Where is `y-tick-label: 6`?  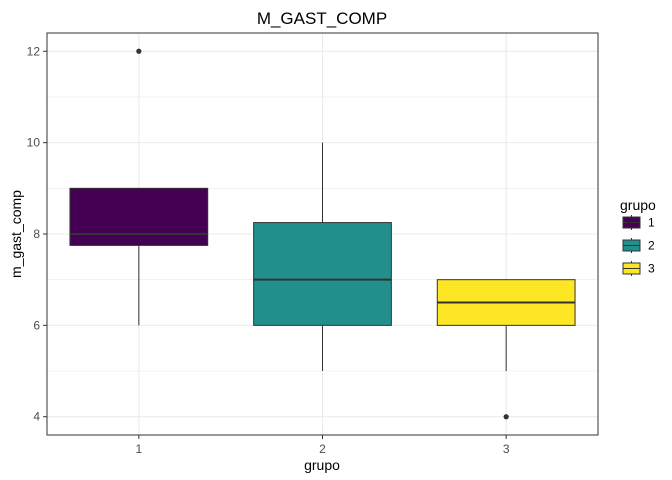 y-tick-label: 6 is located at coordinates (36, 325).